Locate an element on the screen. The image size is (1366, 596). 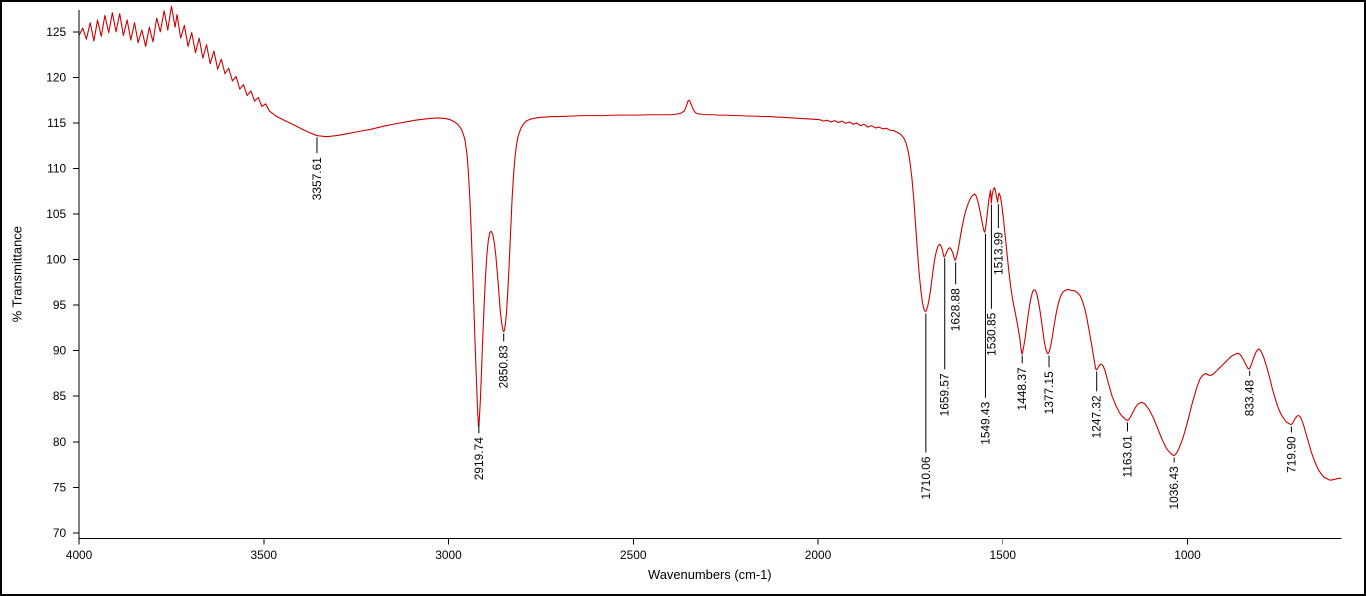
x-tick-label: 3500 is located at coordinates (264, 555).